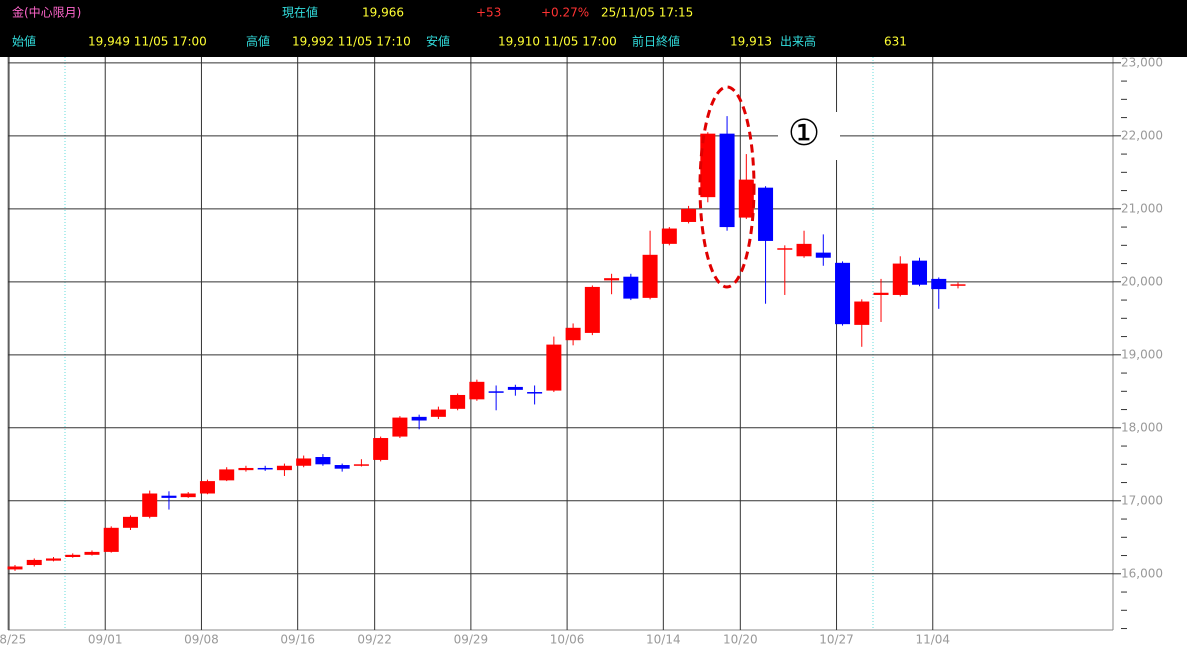 Image resolution: width=1187 pixels, height=665 pixels. What do you see at coordinates (488, 13) in the screenshot?
I see `change: +53` at bounding box center [488, 13].